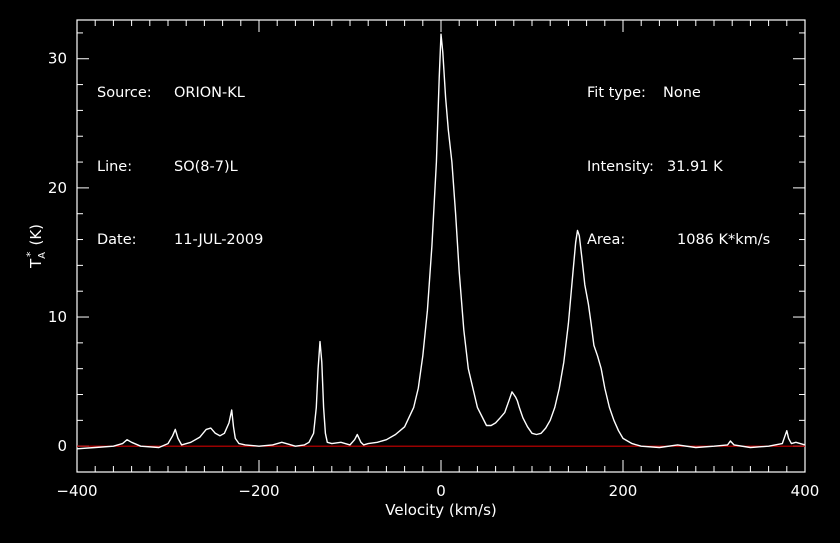  I want to click on intensity-value: 31.91 K, so click(695, 166).